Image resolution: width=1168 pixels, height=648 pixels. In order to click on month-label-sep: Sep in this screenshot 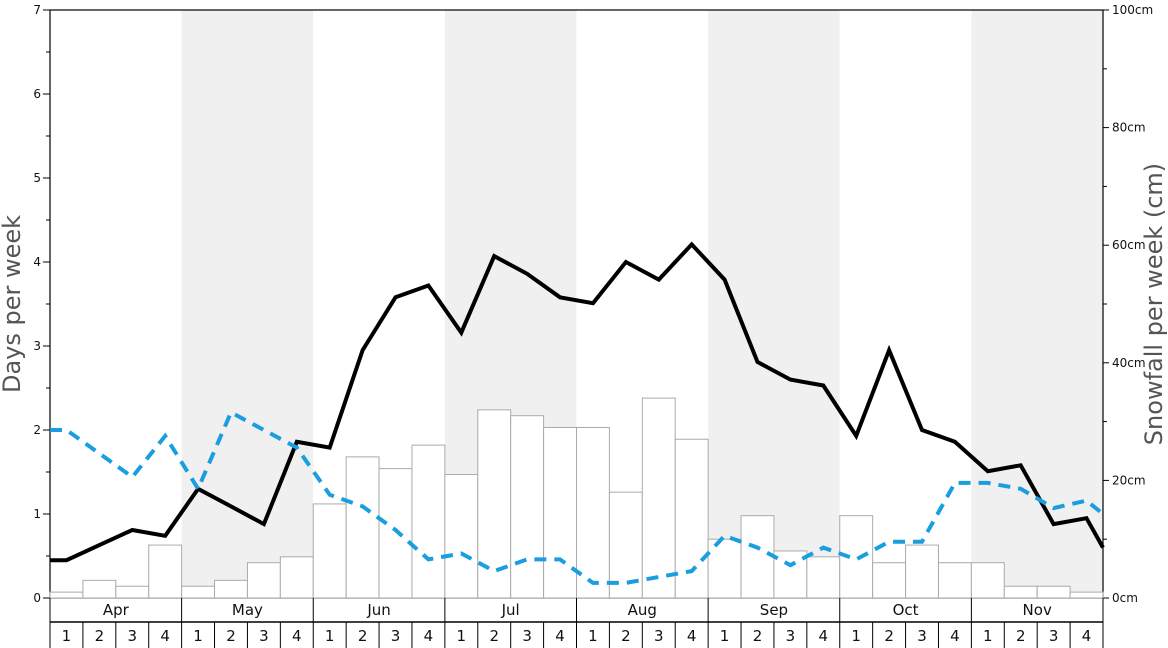, I will do `click(774, 610)`.